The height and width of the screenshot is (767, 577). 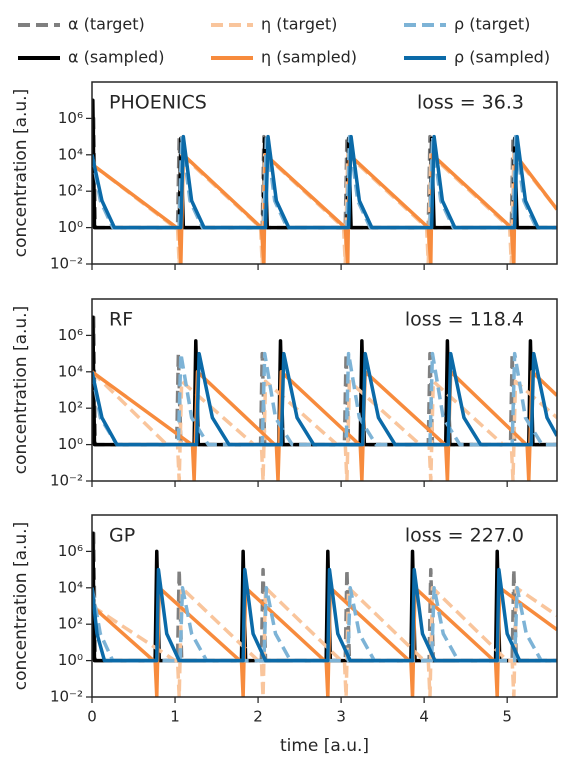 I want to click on legend-label: ρ (target), so click(x=492, y=24).